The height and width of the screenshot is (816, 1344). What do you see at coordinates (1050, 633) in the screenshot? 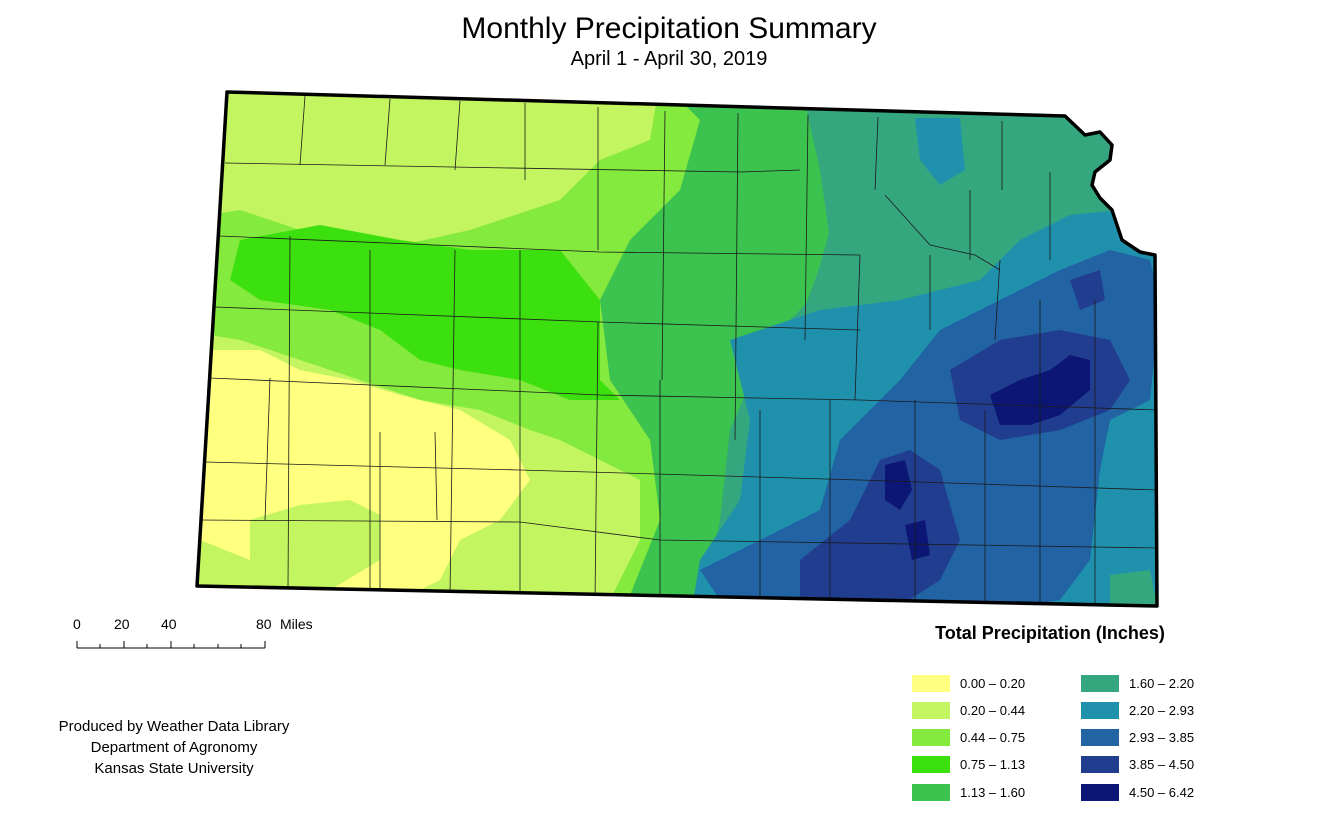
I see `legend-title: Total Precipitation (Inches)` at bounding box center [1050, 633].